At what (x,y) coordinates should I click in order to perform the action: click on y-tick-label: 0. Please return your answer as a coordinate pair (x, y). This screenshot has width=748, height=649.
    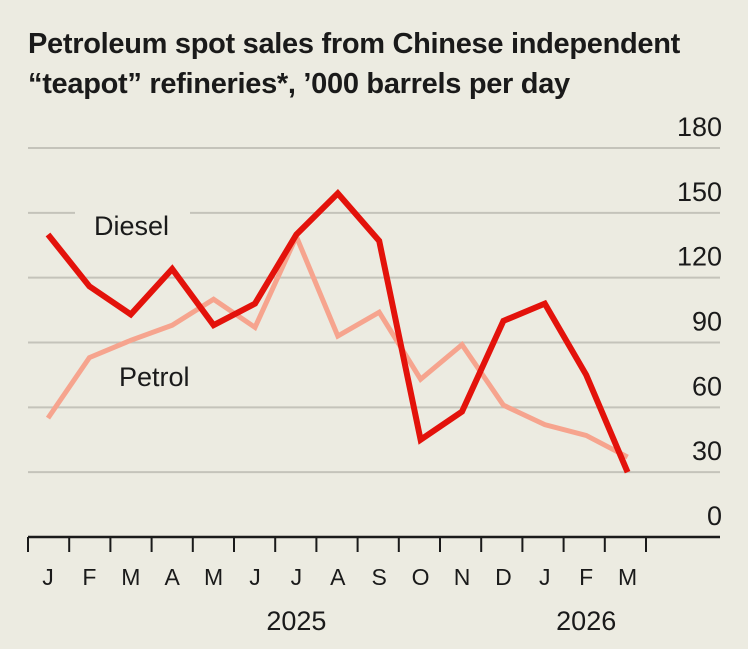
    Looking at the image, I should click on (714, 516).